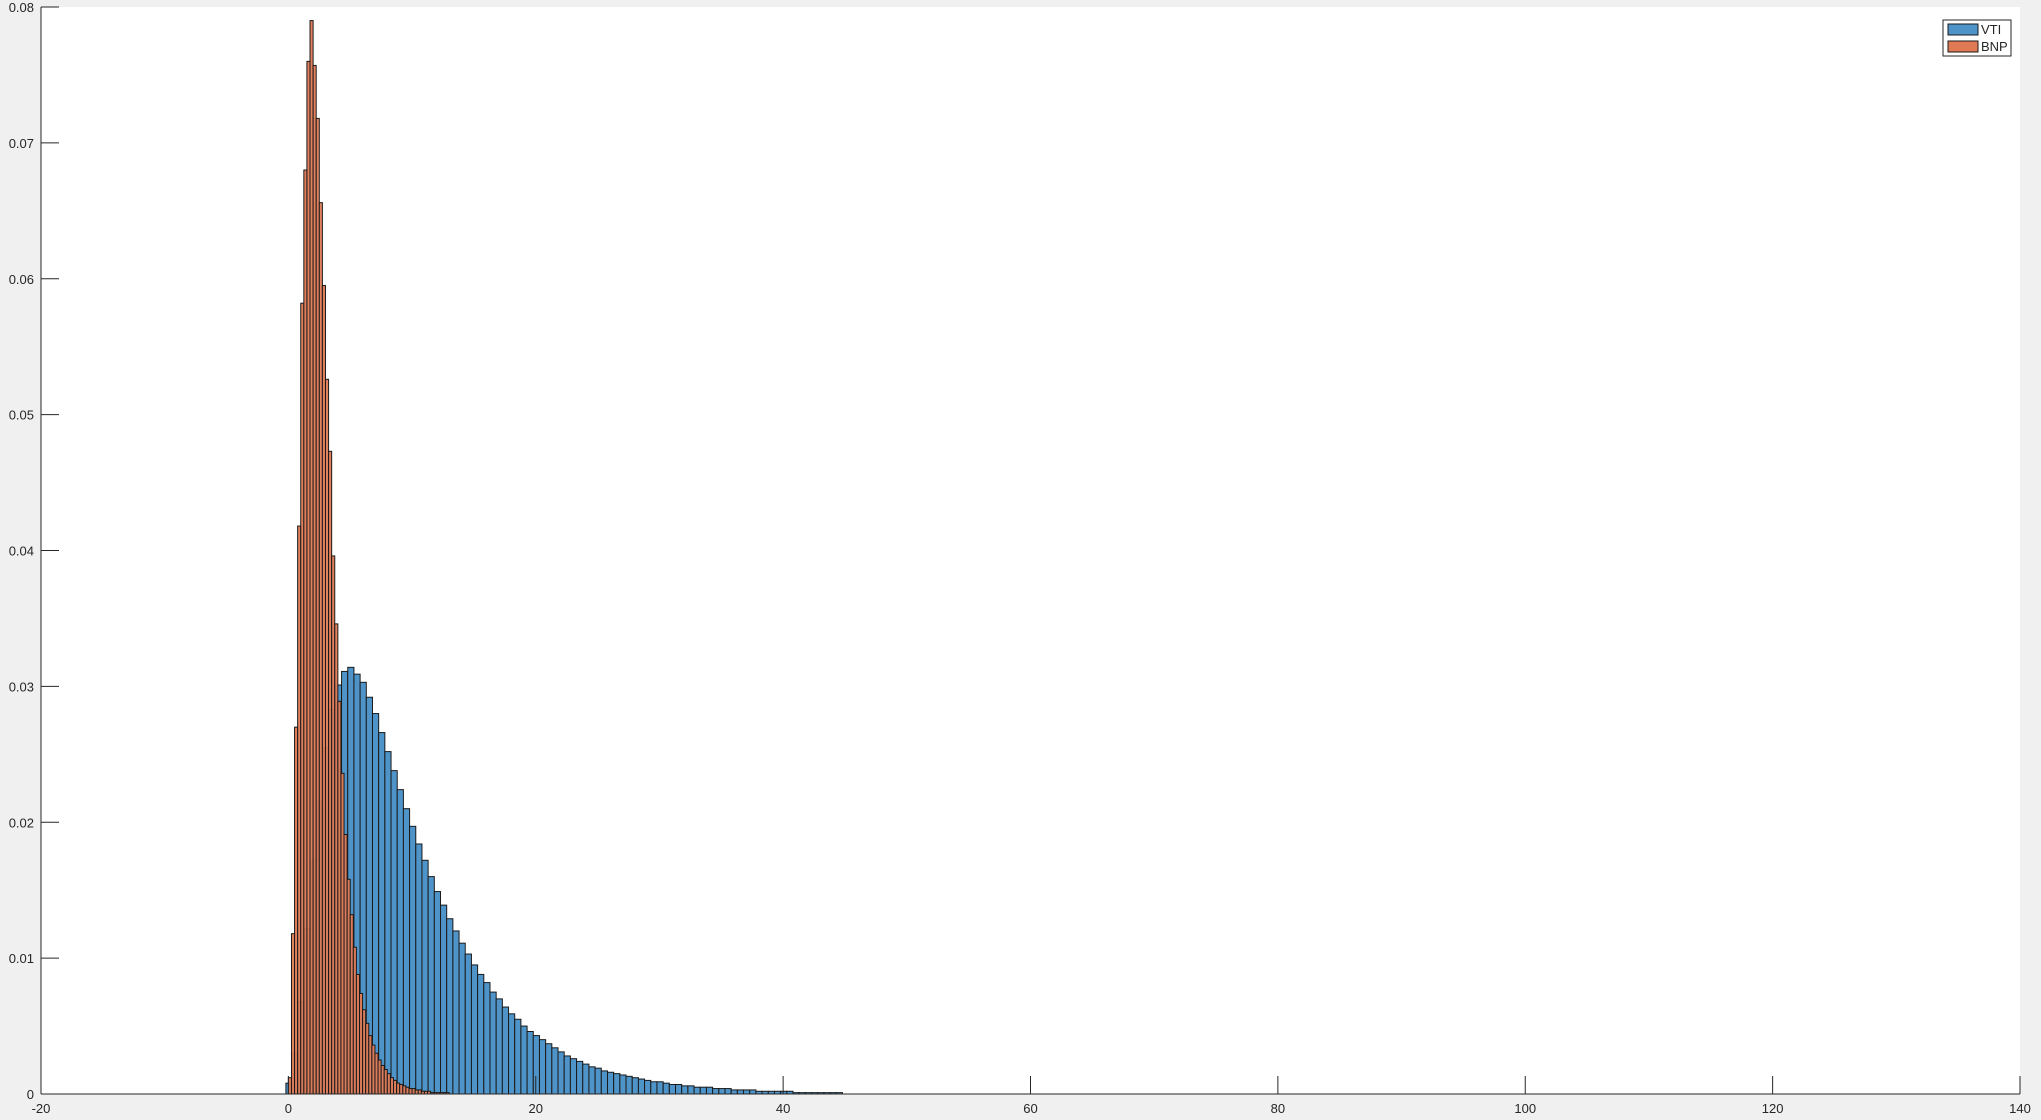 The height and width of the screenshot is (1120, 2041). Describe the element at coordinates (1991, 29) in the screenshot. I see `legend-label: VTI` at that location.